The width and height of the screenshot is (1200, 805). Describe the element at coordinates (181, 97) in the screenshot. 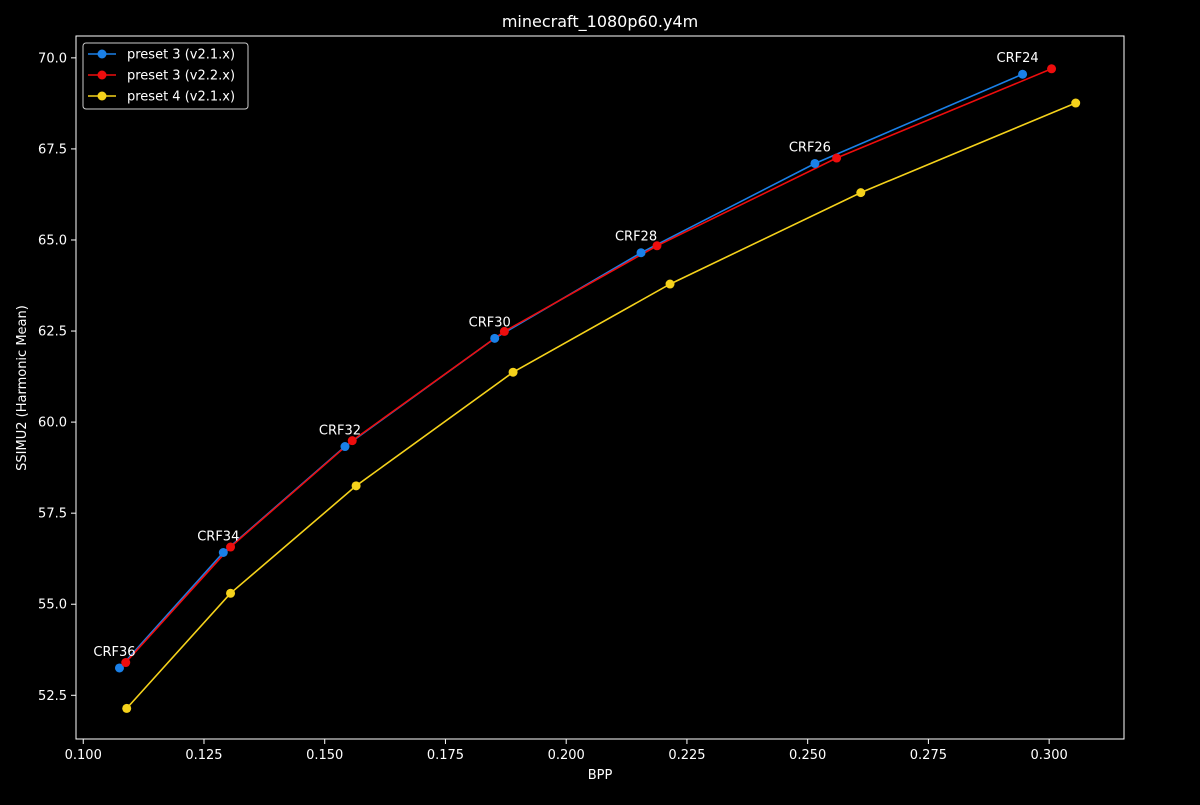

I see `legend-label: preset 4 (v2.1.x)` at that location.